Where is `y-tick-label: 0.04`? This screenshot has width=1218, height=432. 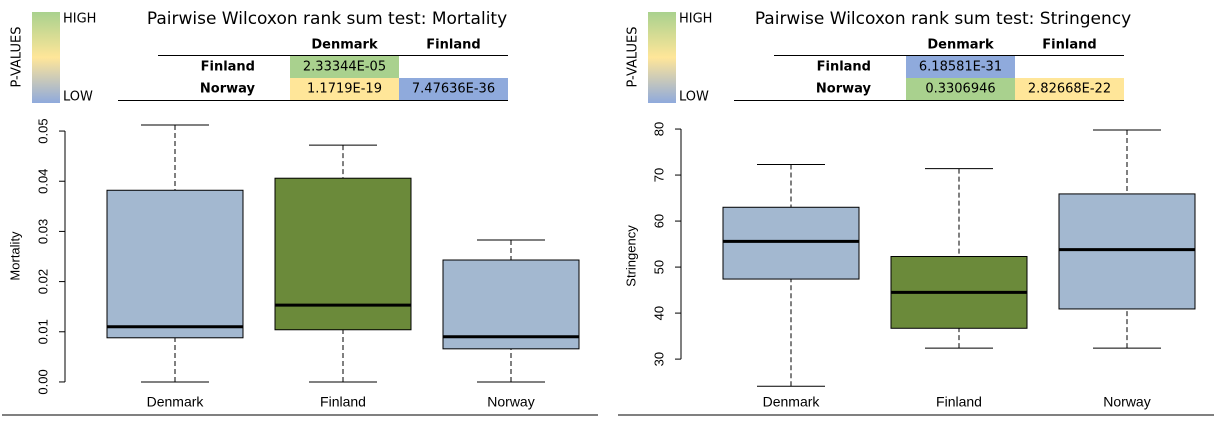 y-tick-label: 0.04 is located at coordinates (42, 181).